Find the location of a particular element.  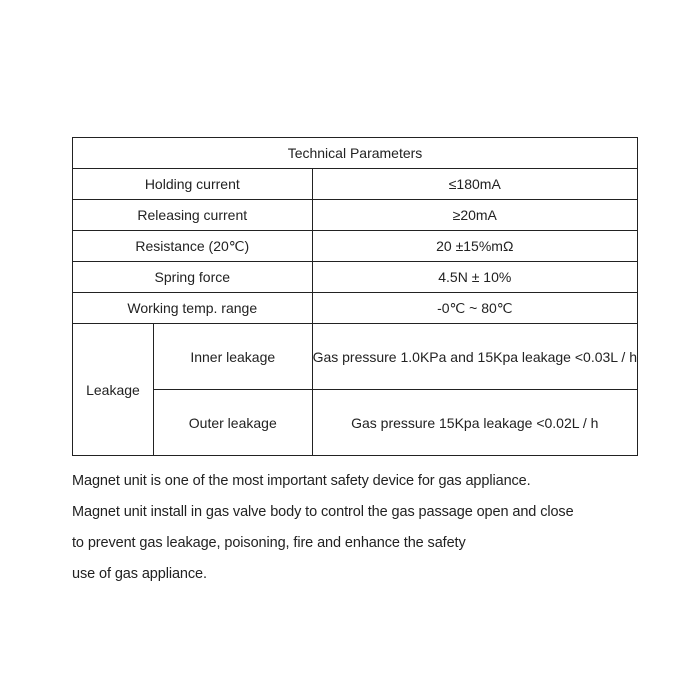

table-row: Releasing current ≥20mA is located at coordinates (355, 215).